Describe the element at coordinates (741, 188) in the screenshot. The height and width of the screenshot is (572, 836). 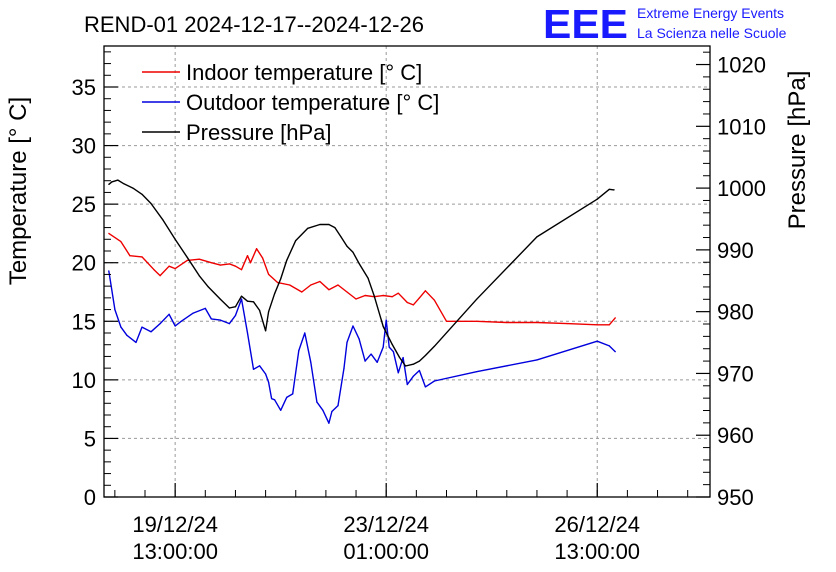
I see `y-tick-label-right: 1000` at that location.